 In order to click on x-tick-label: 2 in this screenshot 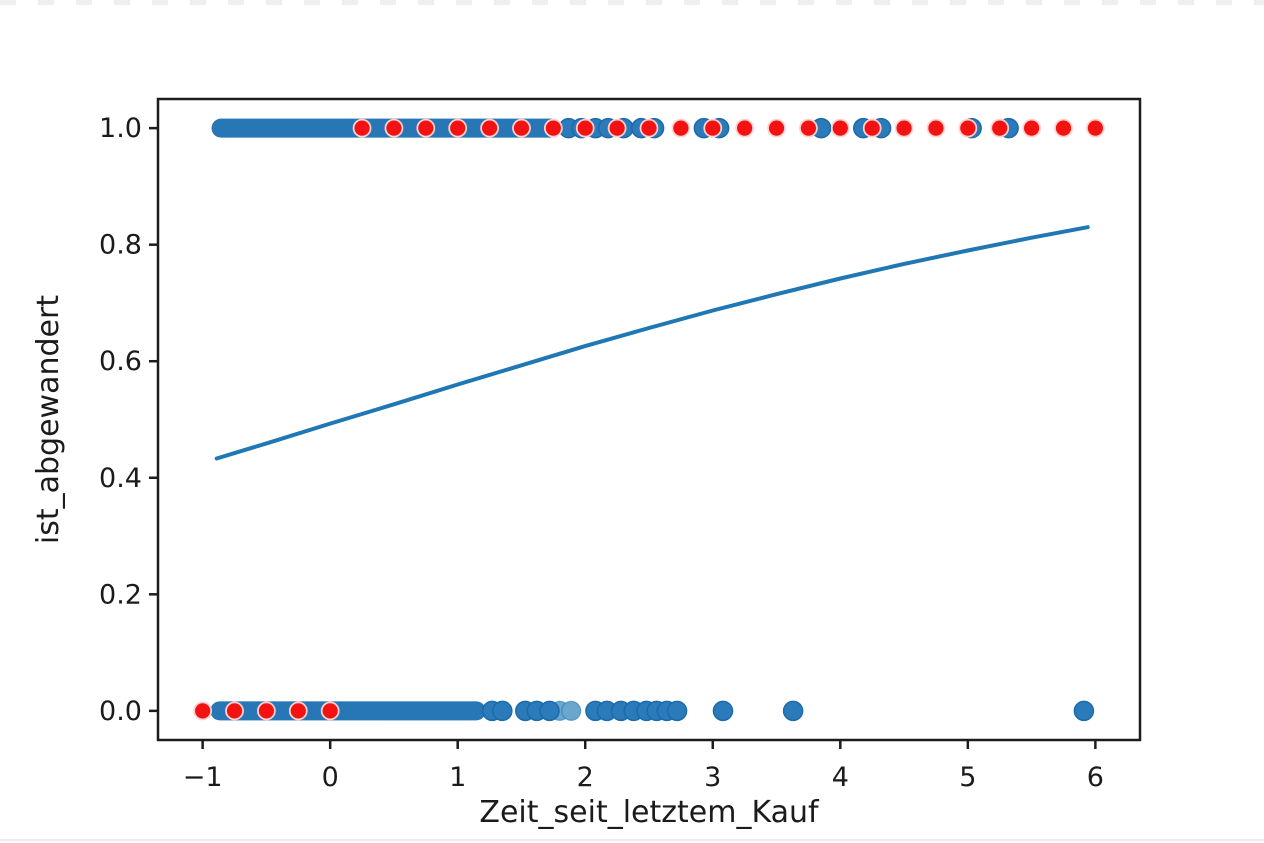, I will do `click(585, 777)`.